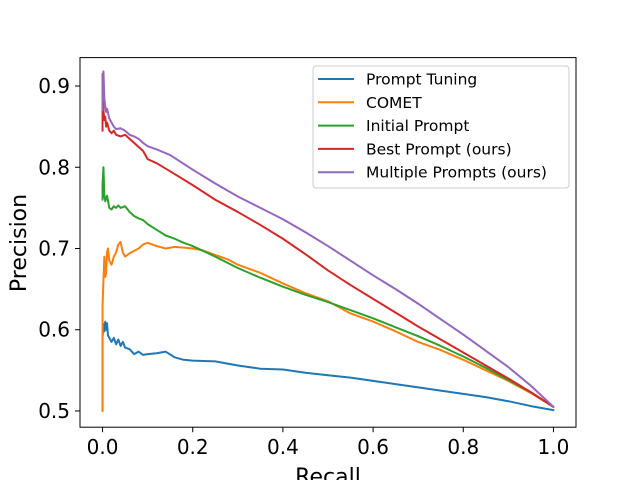 Image resolution: width=640 pixels, height=480 pixels. What do you see at coordinates (421, 80) in the screenshot?
I see `legend-label-0: Prompt Tuning` at bounding box center [421, 80].